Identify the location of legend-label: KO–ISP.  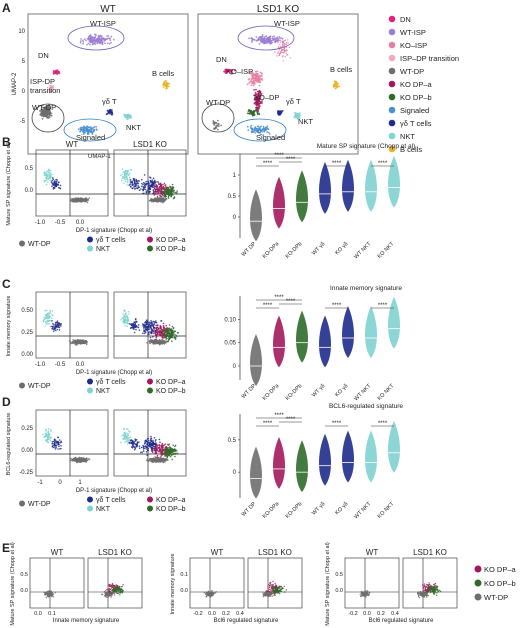
(413, 45).